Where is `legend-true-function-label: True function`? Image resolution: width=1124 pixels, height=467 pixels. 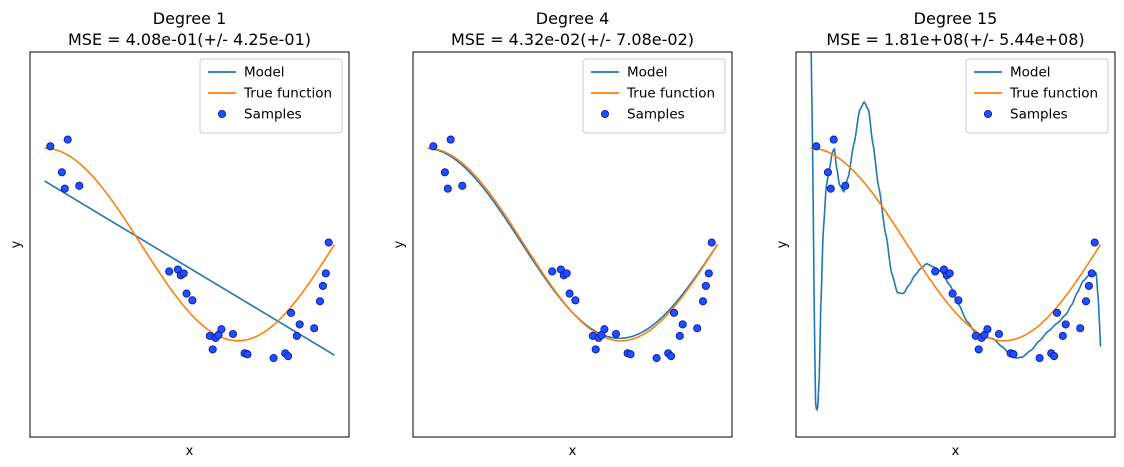 legend-true-function-label: True function is located at coordinates (670, 94).